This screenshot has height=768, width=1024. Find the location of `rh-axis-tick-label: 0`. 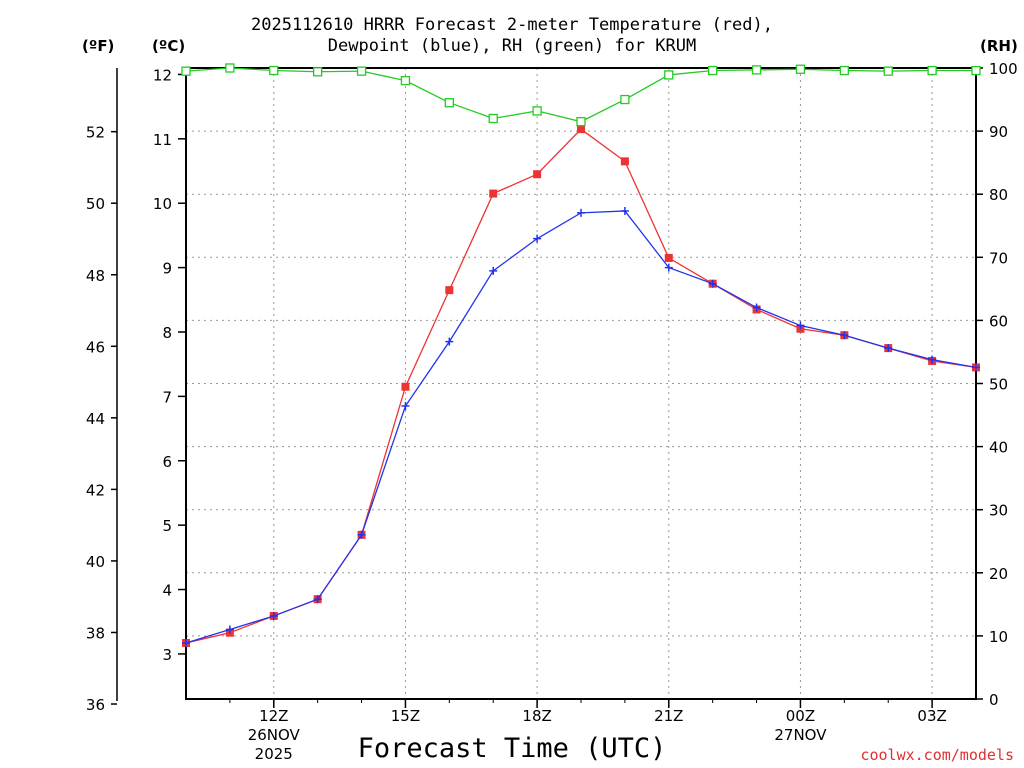

rh-axis-tick-label: 0 is located at coordinates (994, 700).